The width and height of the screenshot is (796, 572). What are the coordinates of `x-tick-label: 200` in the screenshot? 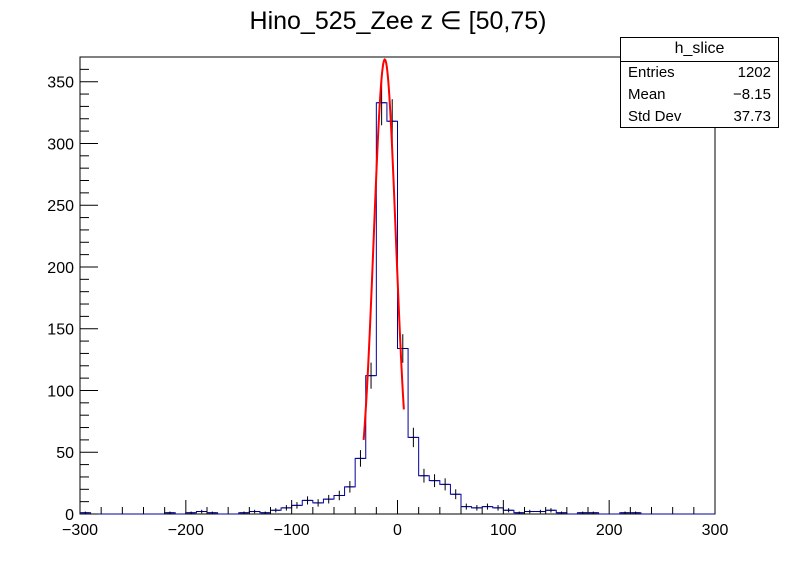 It's located at (609, 530).